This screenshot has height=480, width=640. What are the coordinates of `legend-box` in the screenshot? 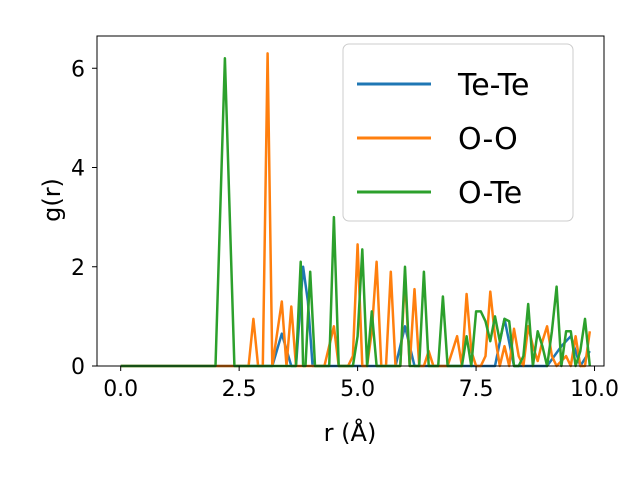 It's located at (458, 132).